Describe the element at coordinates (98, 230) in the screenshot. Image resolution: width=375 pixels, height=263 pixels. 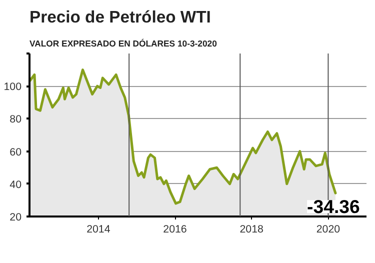
I see `x-tick-label: 2014` at that location.